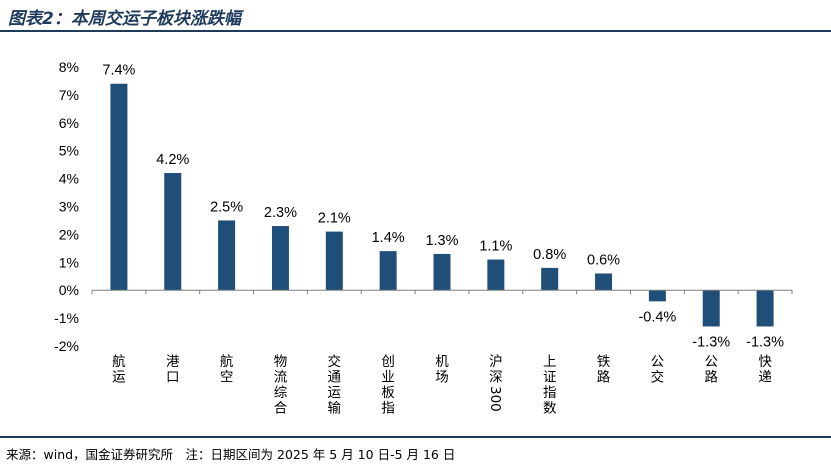  I want to click on data-label: 1.1%, so click(495, 247).